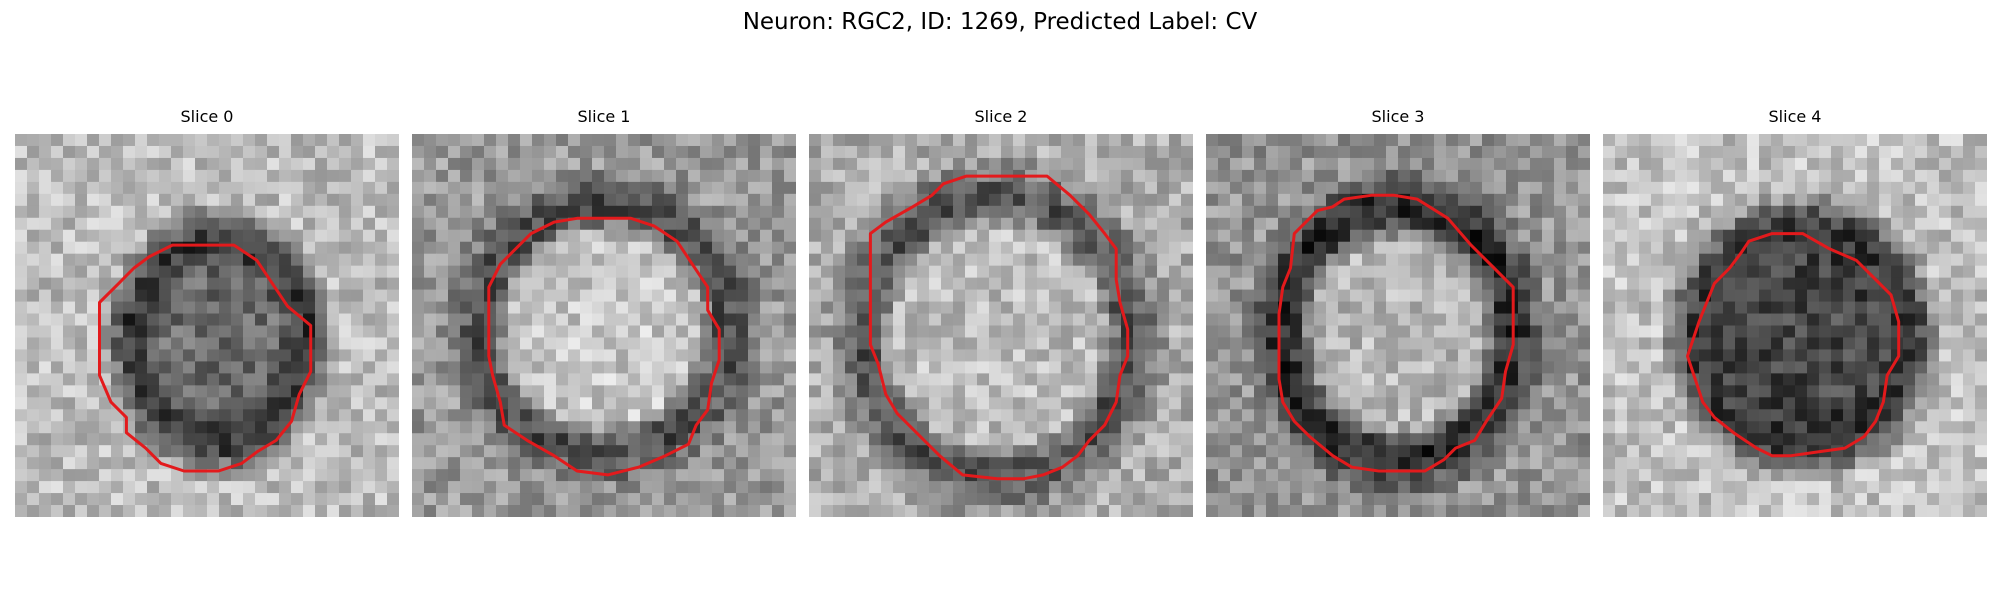 The image size is (2000, 600). Describe the element at coordinates (1398, 116) in the screenshot. I see `slice-title: Slice 3` at that location.